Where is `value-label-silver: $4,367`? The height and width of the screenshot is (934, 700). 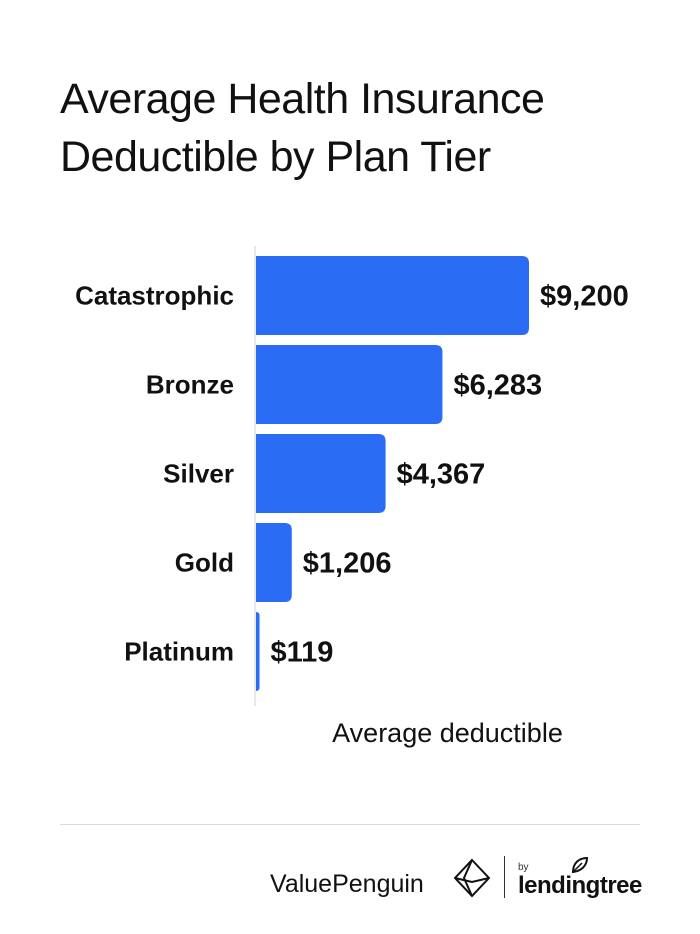 value-label-silver: $4,367 is located at coordinates (441, 475).